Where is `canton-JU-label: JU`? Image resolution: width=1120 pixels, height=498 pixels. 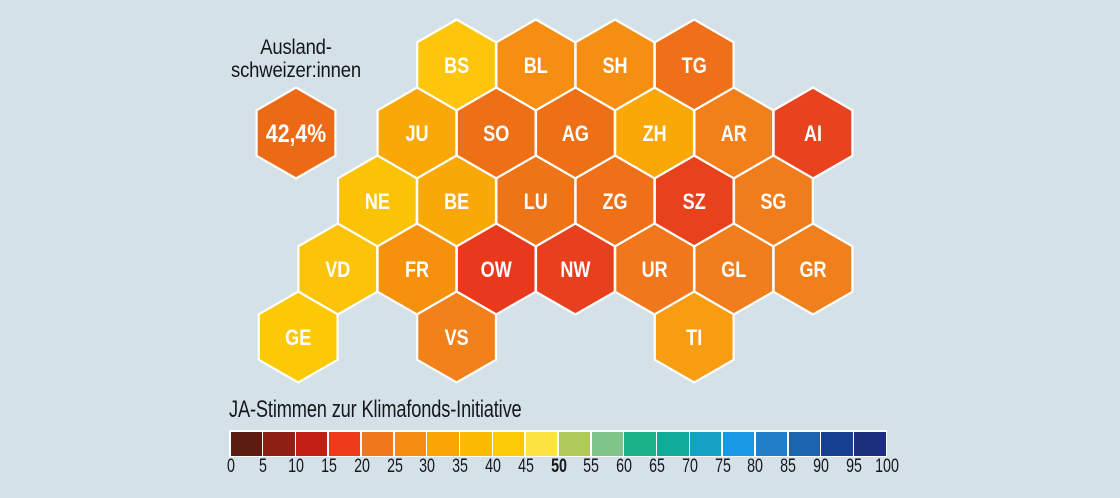 canton-JU-label: JU is located at coordinates (416, 134).